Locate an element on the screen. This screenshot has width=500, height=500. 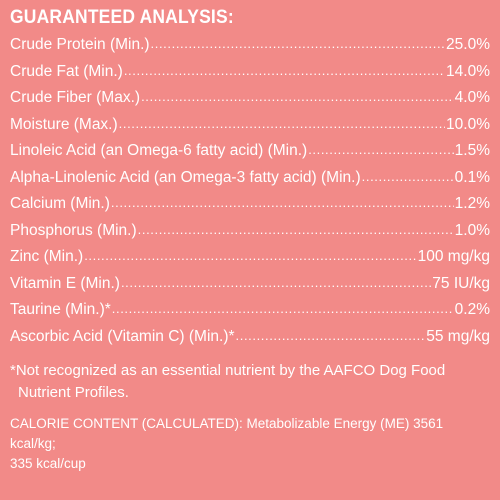
nutrient-value: 100 mg/kg is located at coordinates (453, 256).